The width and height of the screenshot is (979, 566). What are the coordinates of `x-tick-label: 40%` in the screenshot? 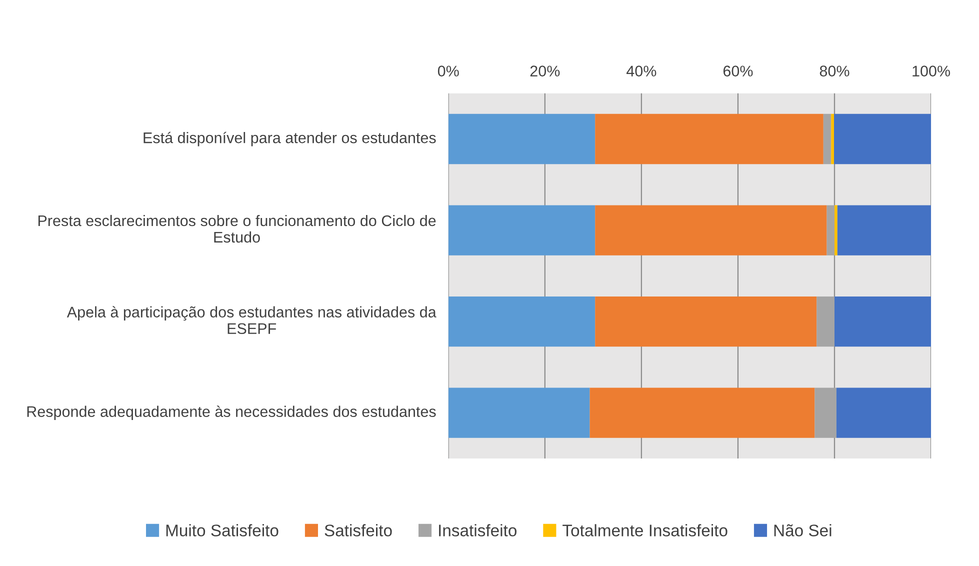 It's located at (641, 71).